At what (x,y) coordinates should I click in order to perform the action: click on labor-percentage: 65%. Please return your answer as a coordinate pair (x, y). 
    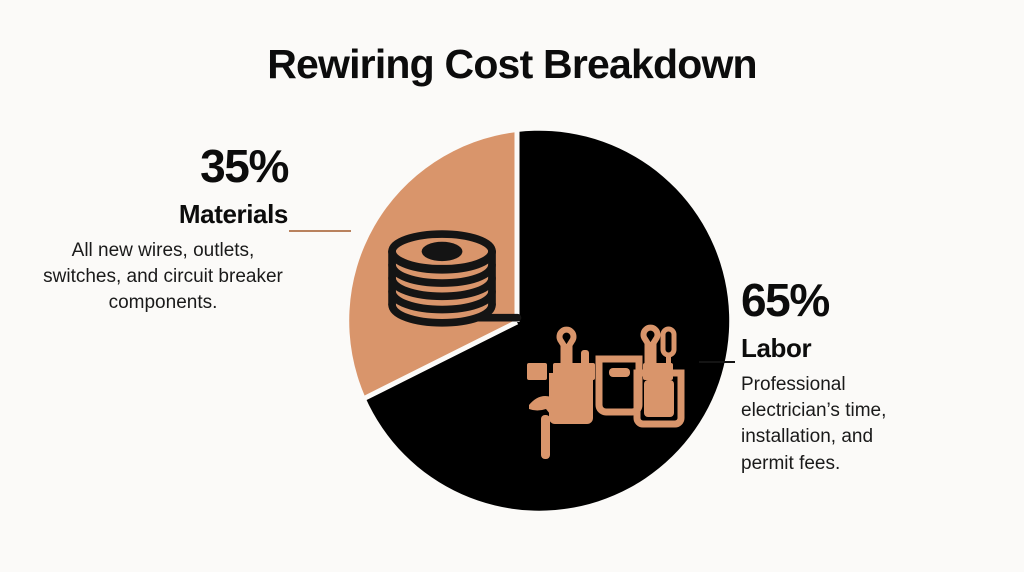
    Looking at the image, I should click on (785, 300).